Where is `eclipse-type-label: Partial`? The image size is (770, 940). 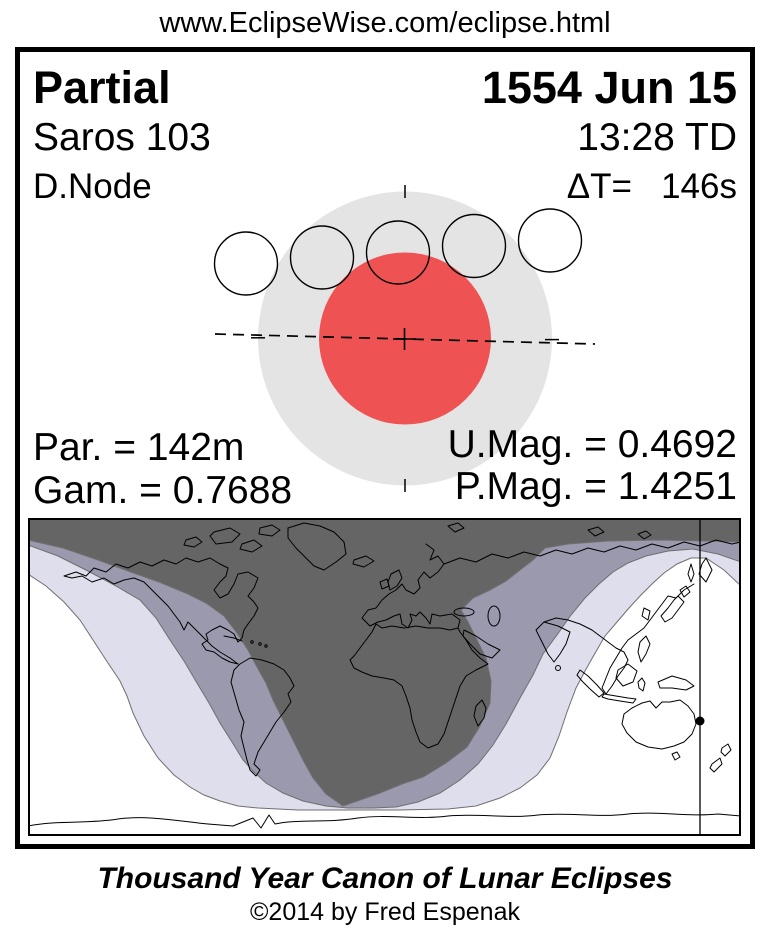 eclipse-type-label: Partial is located at coordinates (102, 87).